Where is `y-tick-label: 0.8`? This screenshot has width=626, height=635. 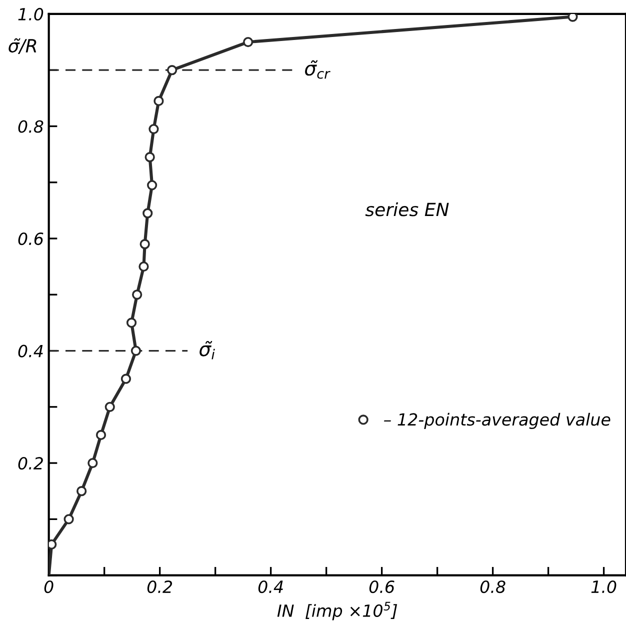 y-tick-label: 0.8 is located at coordinates (31, 126).